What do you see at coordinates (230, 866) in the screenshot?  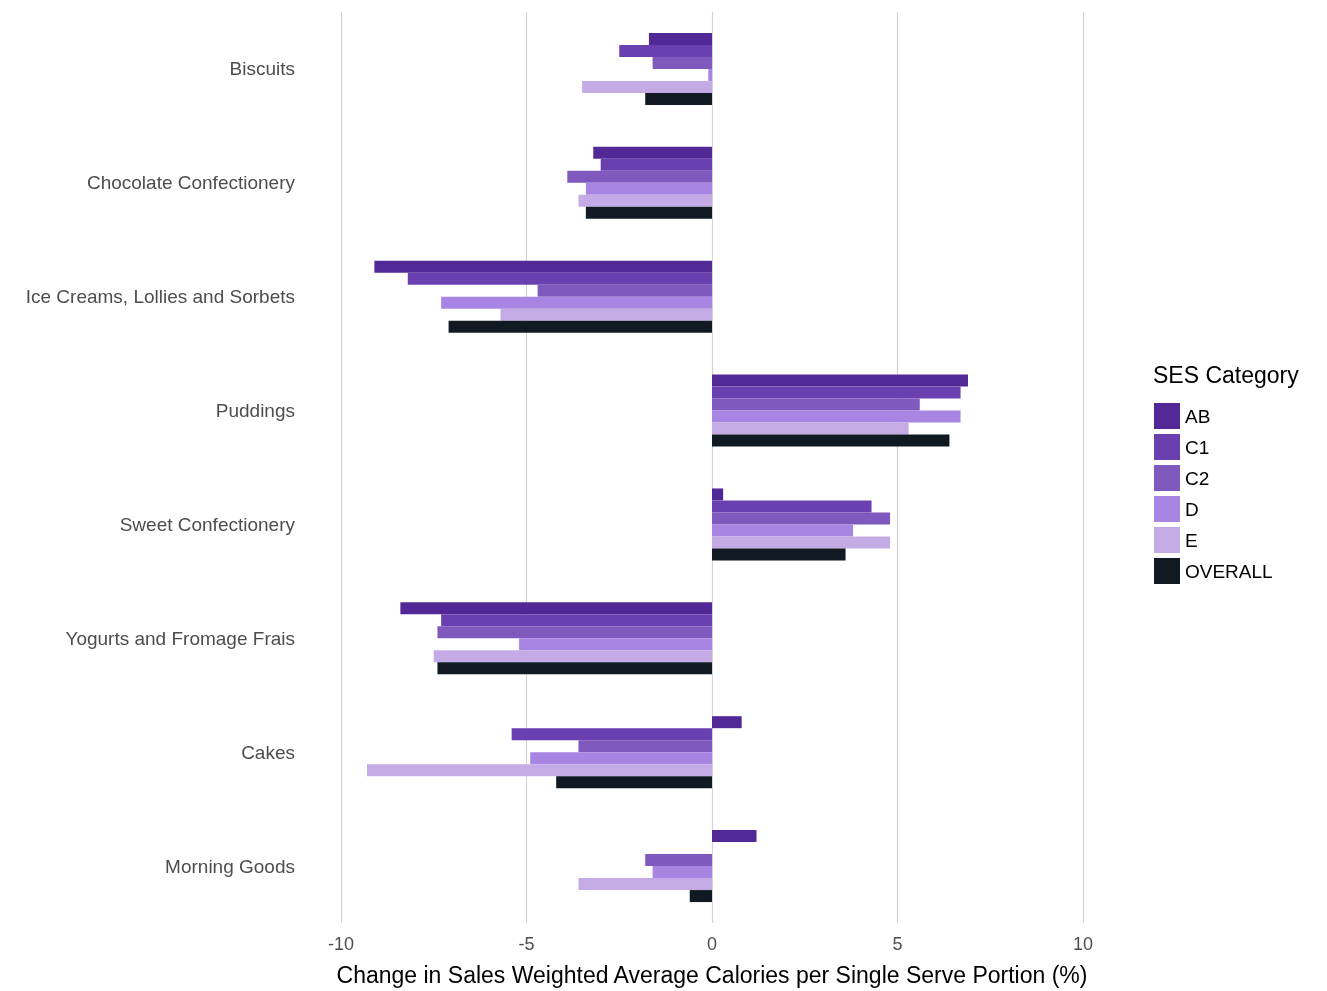 I see `y-tick-label: Morning Goods` at bounding box center [230, 866].